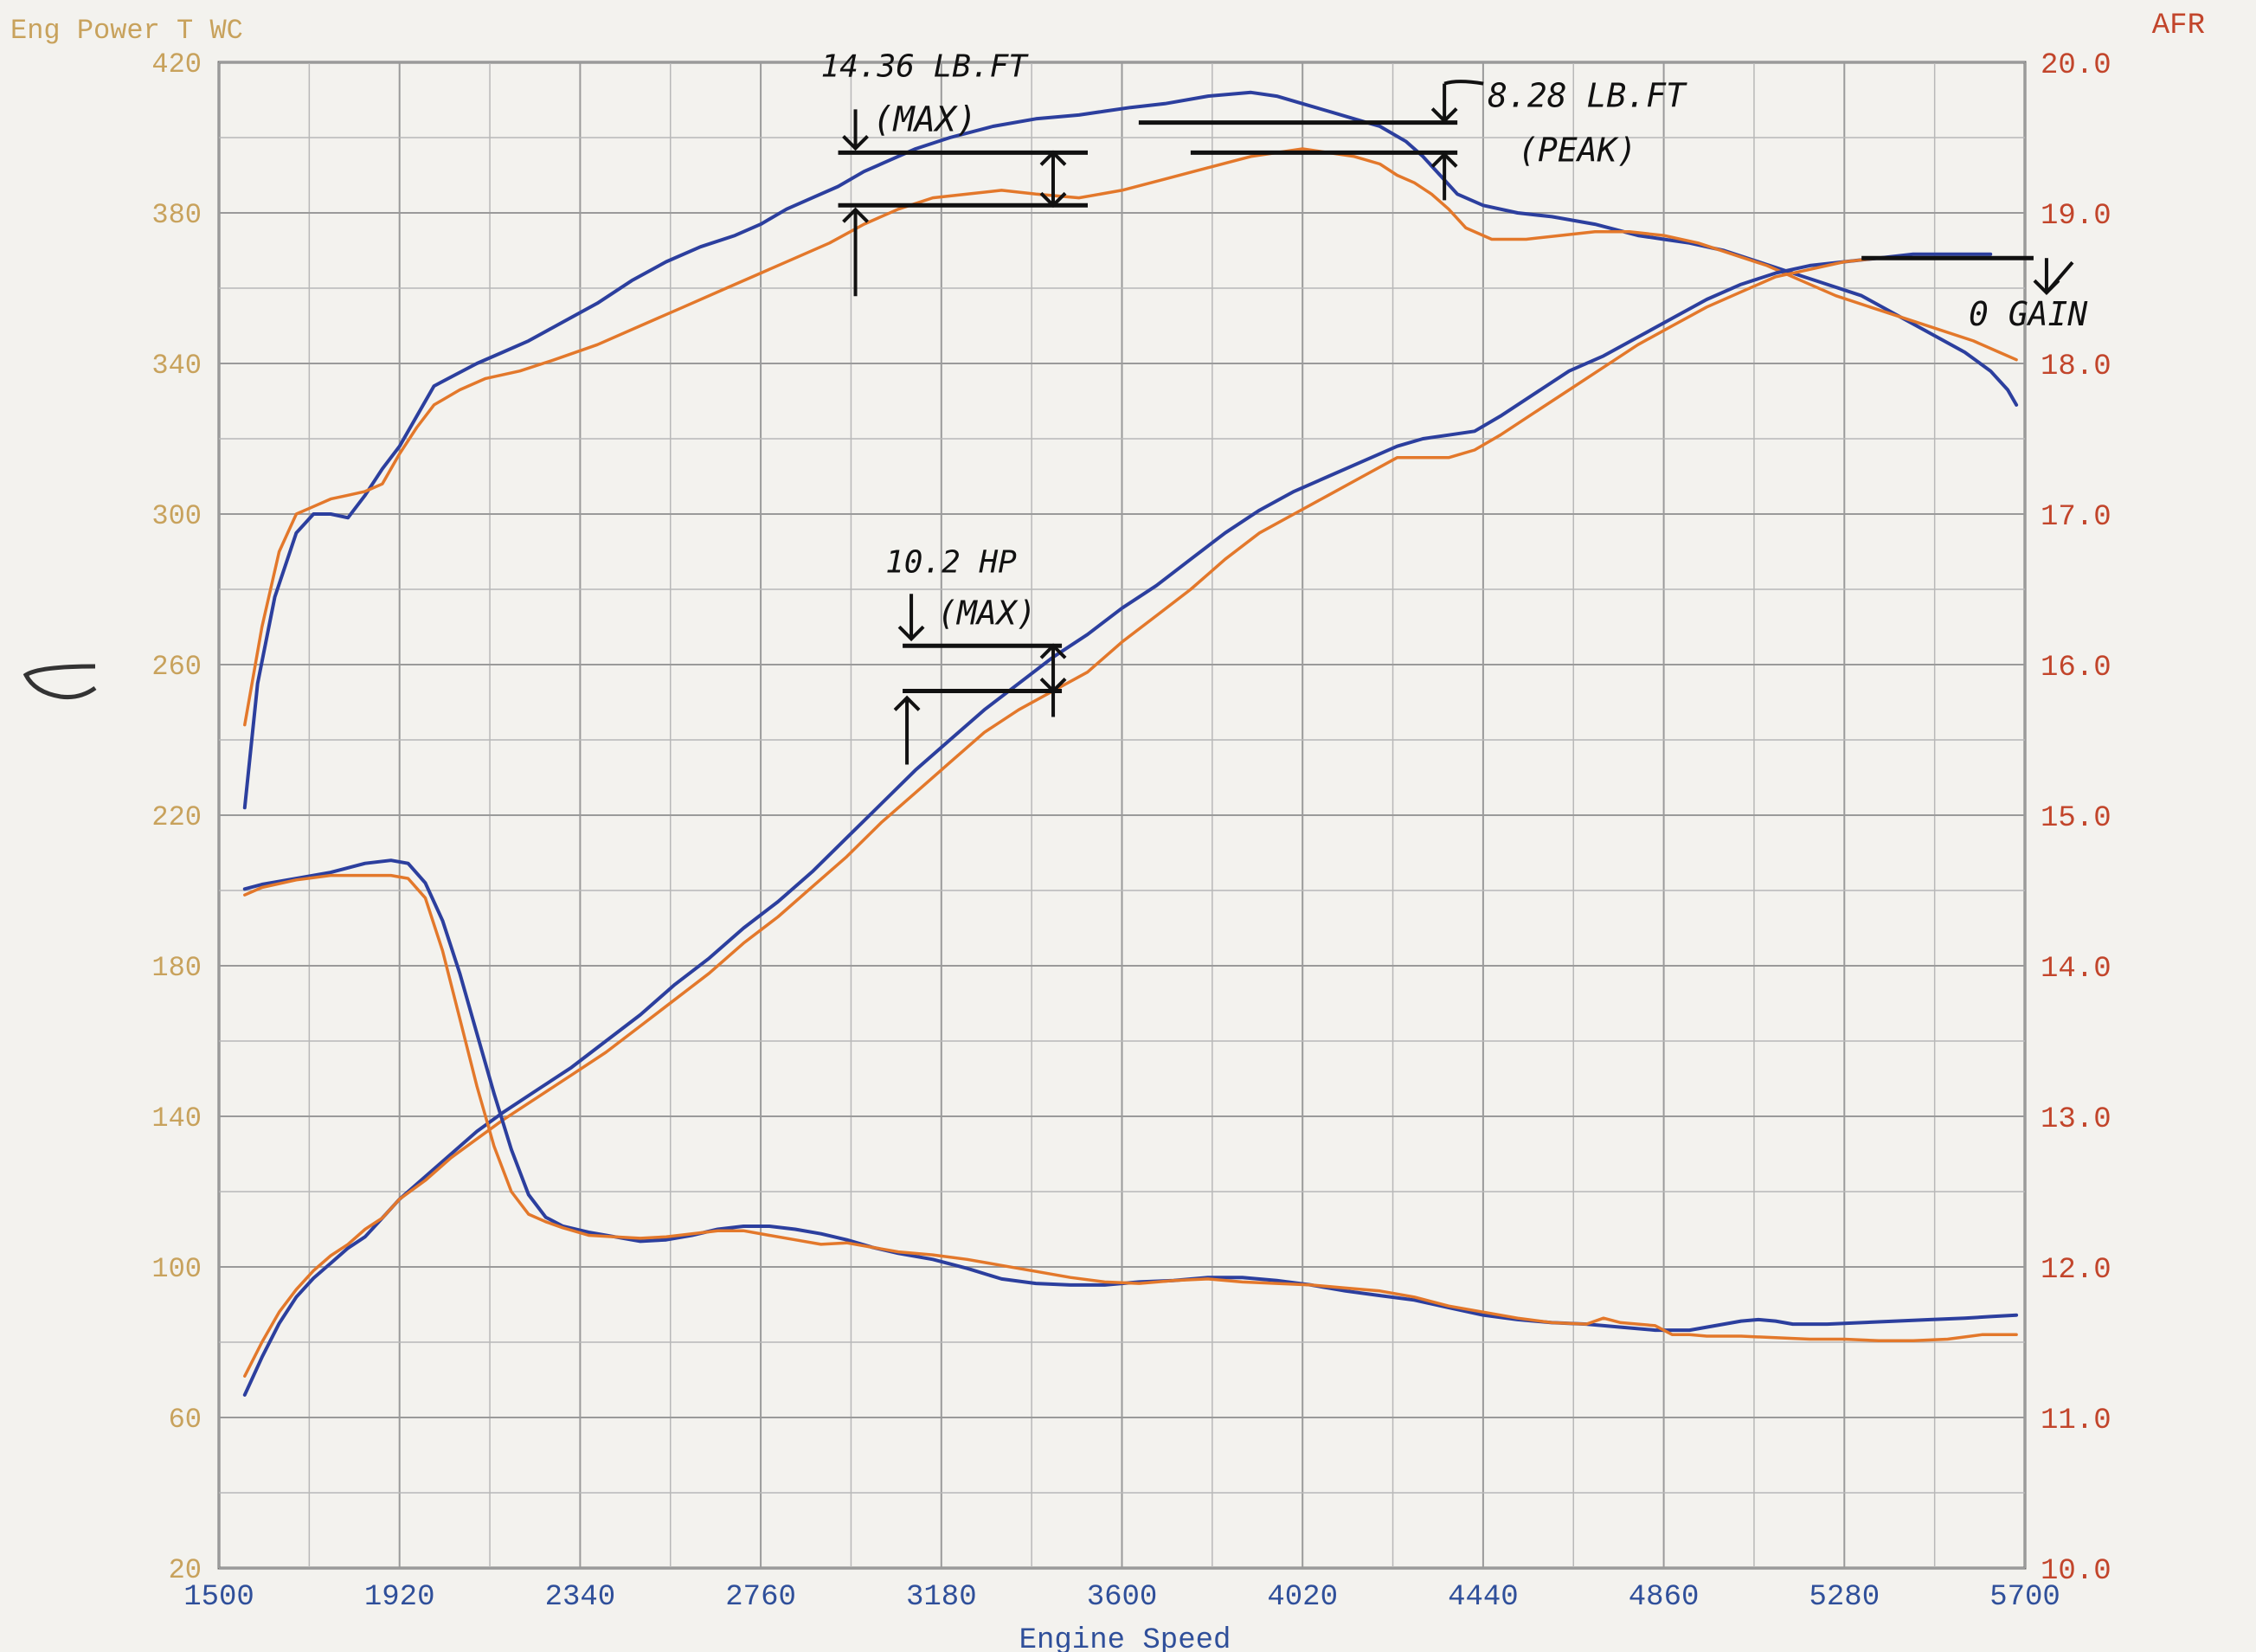  What do you see at coordinates (2076, 65) in the screenshot?
I see `y-right-tick-label: 20.0` at bounding box center [2076, 65].